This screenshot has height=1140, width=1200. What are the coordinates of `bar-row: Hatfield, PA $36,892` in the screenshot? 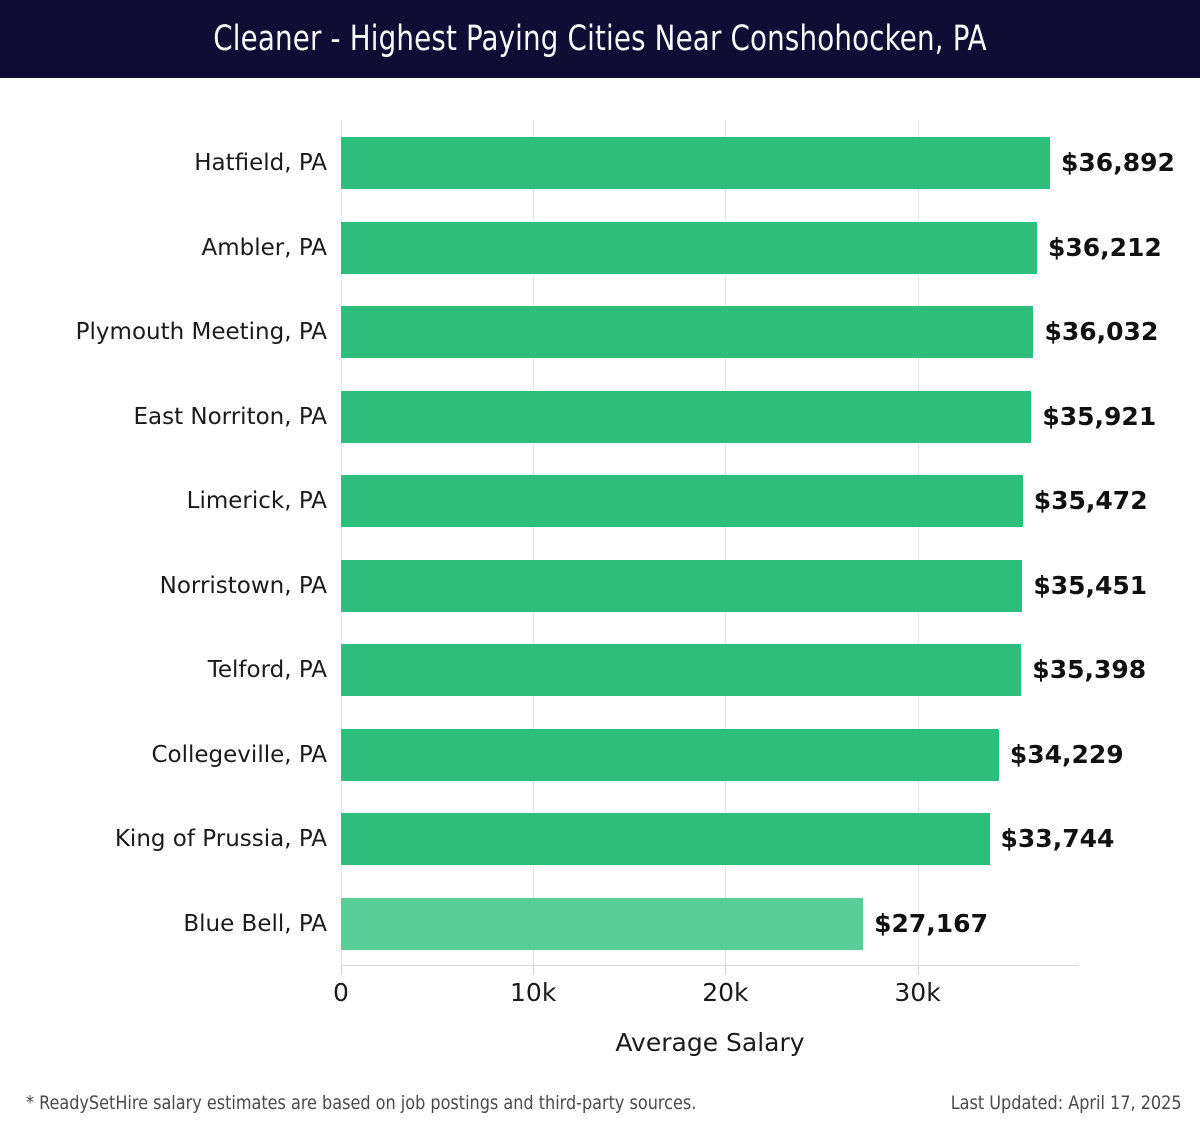 It's located at (600, 163).